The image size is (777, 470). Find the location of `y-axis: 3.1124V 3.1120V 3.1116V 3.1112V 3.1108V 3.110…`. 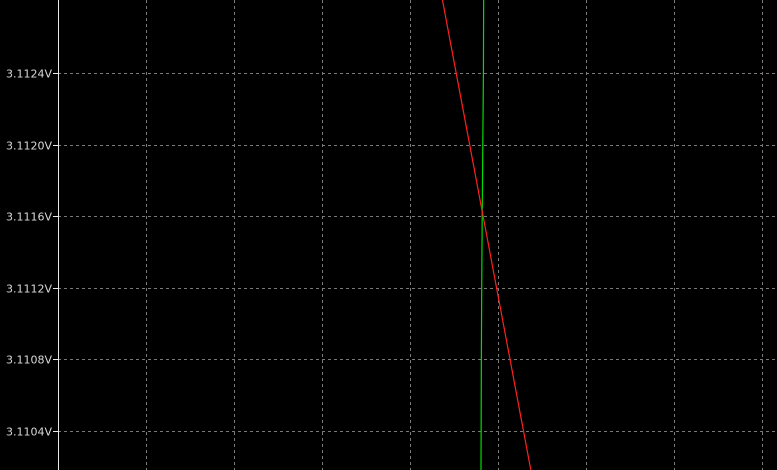

y-axis: 3.1124V 3.1120V 3.1116V 3.1112V 3.1108V 3.110… is located at coordinates (32, 235).